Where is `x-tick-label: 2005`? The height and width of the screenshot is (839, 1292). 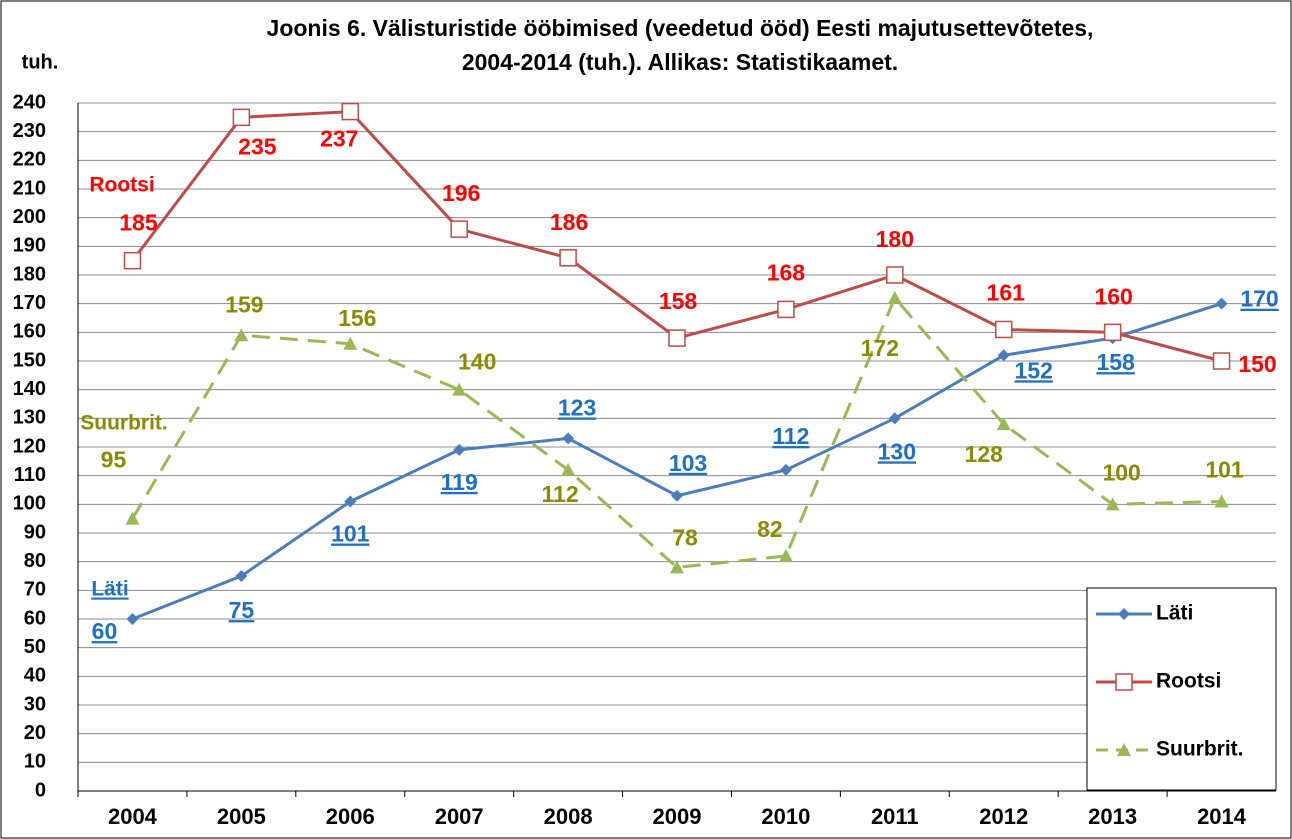
x-tick-label: 2005 is located at coordinates (241, 816).